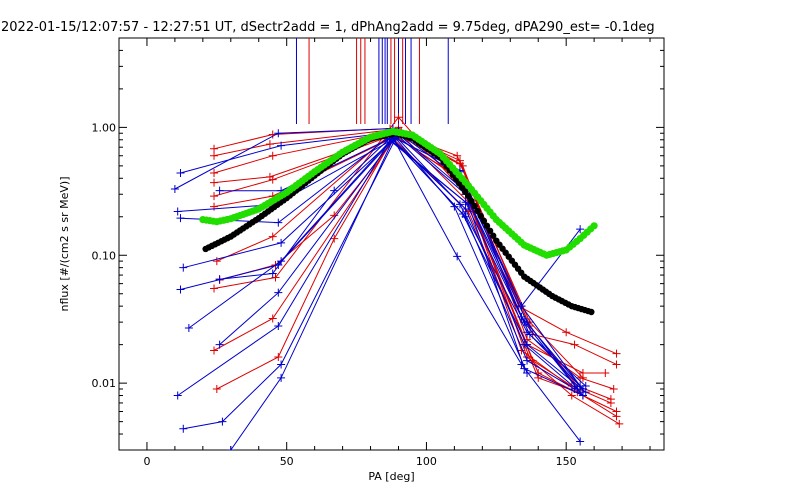 This screenshot has height=500, width=800. I want to click on x-axis-label: PA [deg], so click(391, 476).